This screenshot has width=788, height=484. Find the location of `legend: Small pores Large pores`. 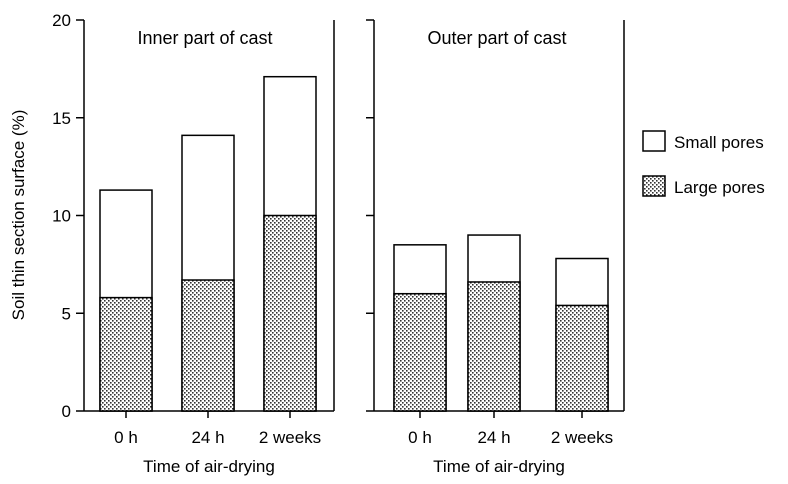

legend: Small pores Large pores is located at coordinates (703, 163).